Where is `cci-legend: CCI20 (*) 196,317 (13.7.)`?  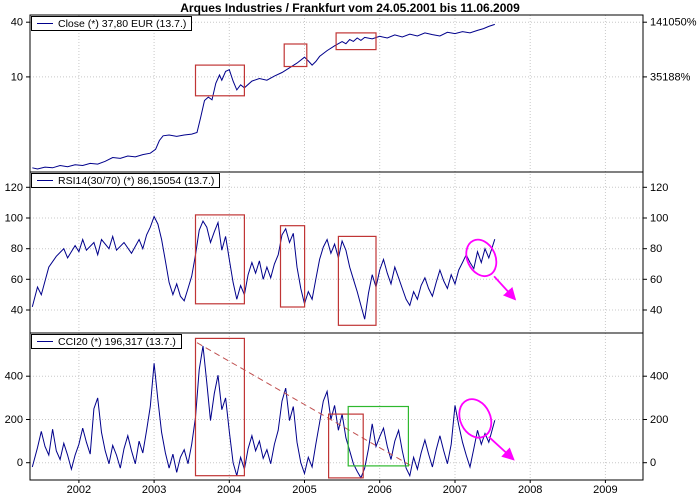
cci-legend: CCI20 (*) 196,317 (13.7.) is located at coordinates (106, 341).